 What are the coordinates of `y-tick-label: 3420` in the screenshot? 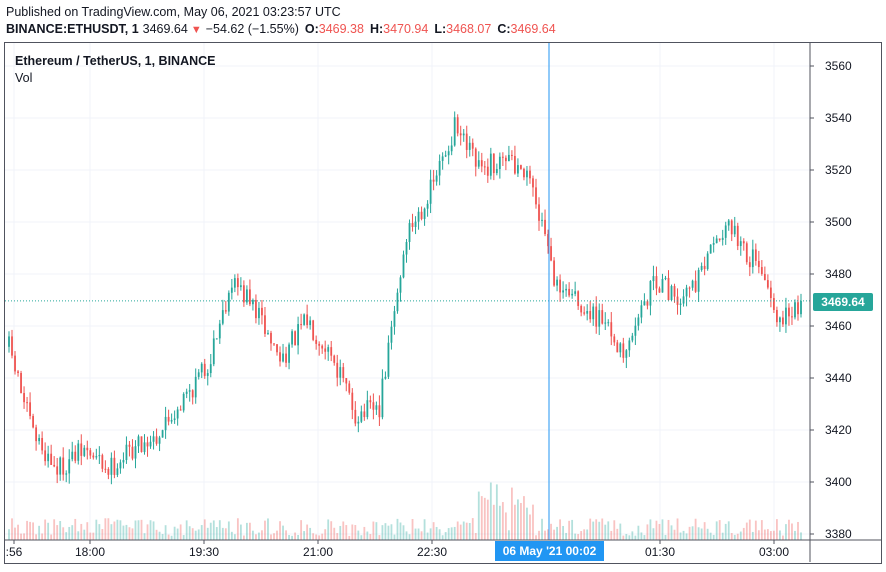 It's located at (838, 430).